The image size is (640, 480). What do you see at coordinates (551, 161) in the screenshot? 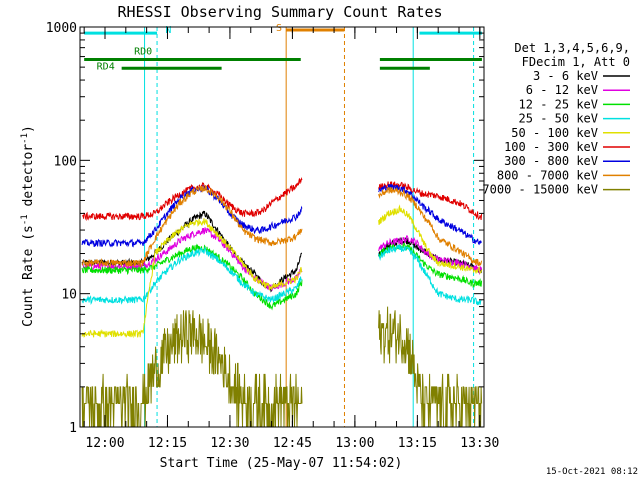
I see `legend-label: 300 - 800 keV` at bounding box center [551, 161].